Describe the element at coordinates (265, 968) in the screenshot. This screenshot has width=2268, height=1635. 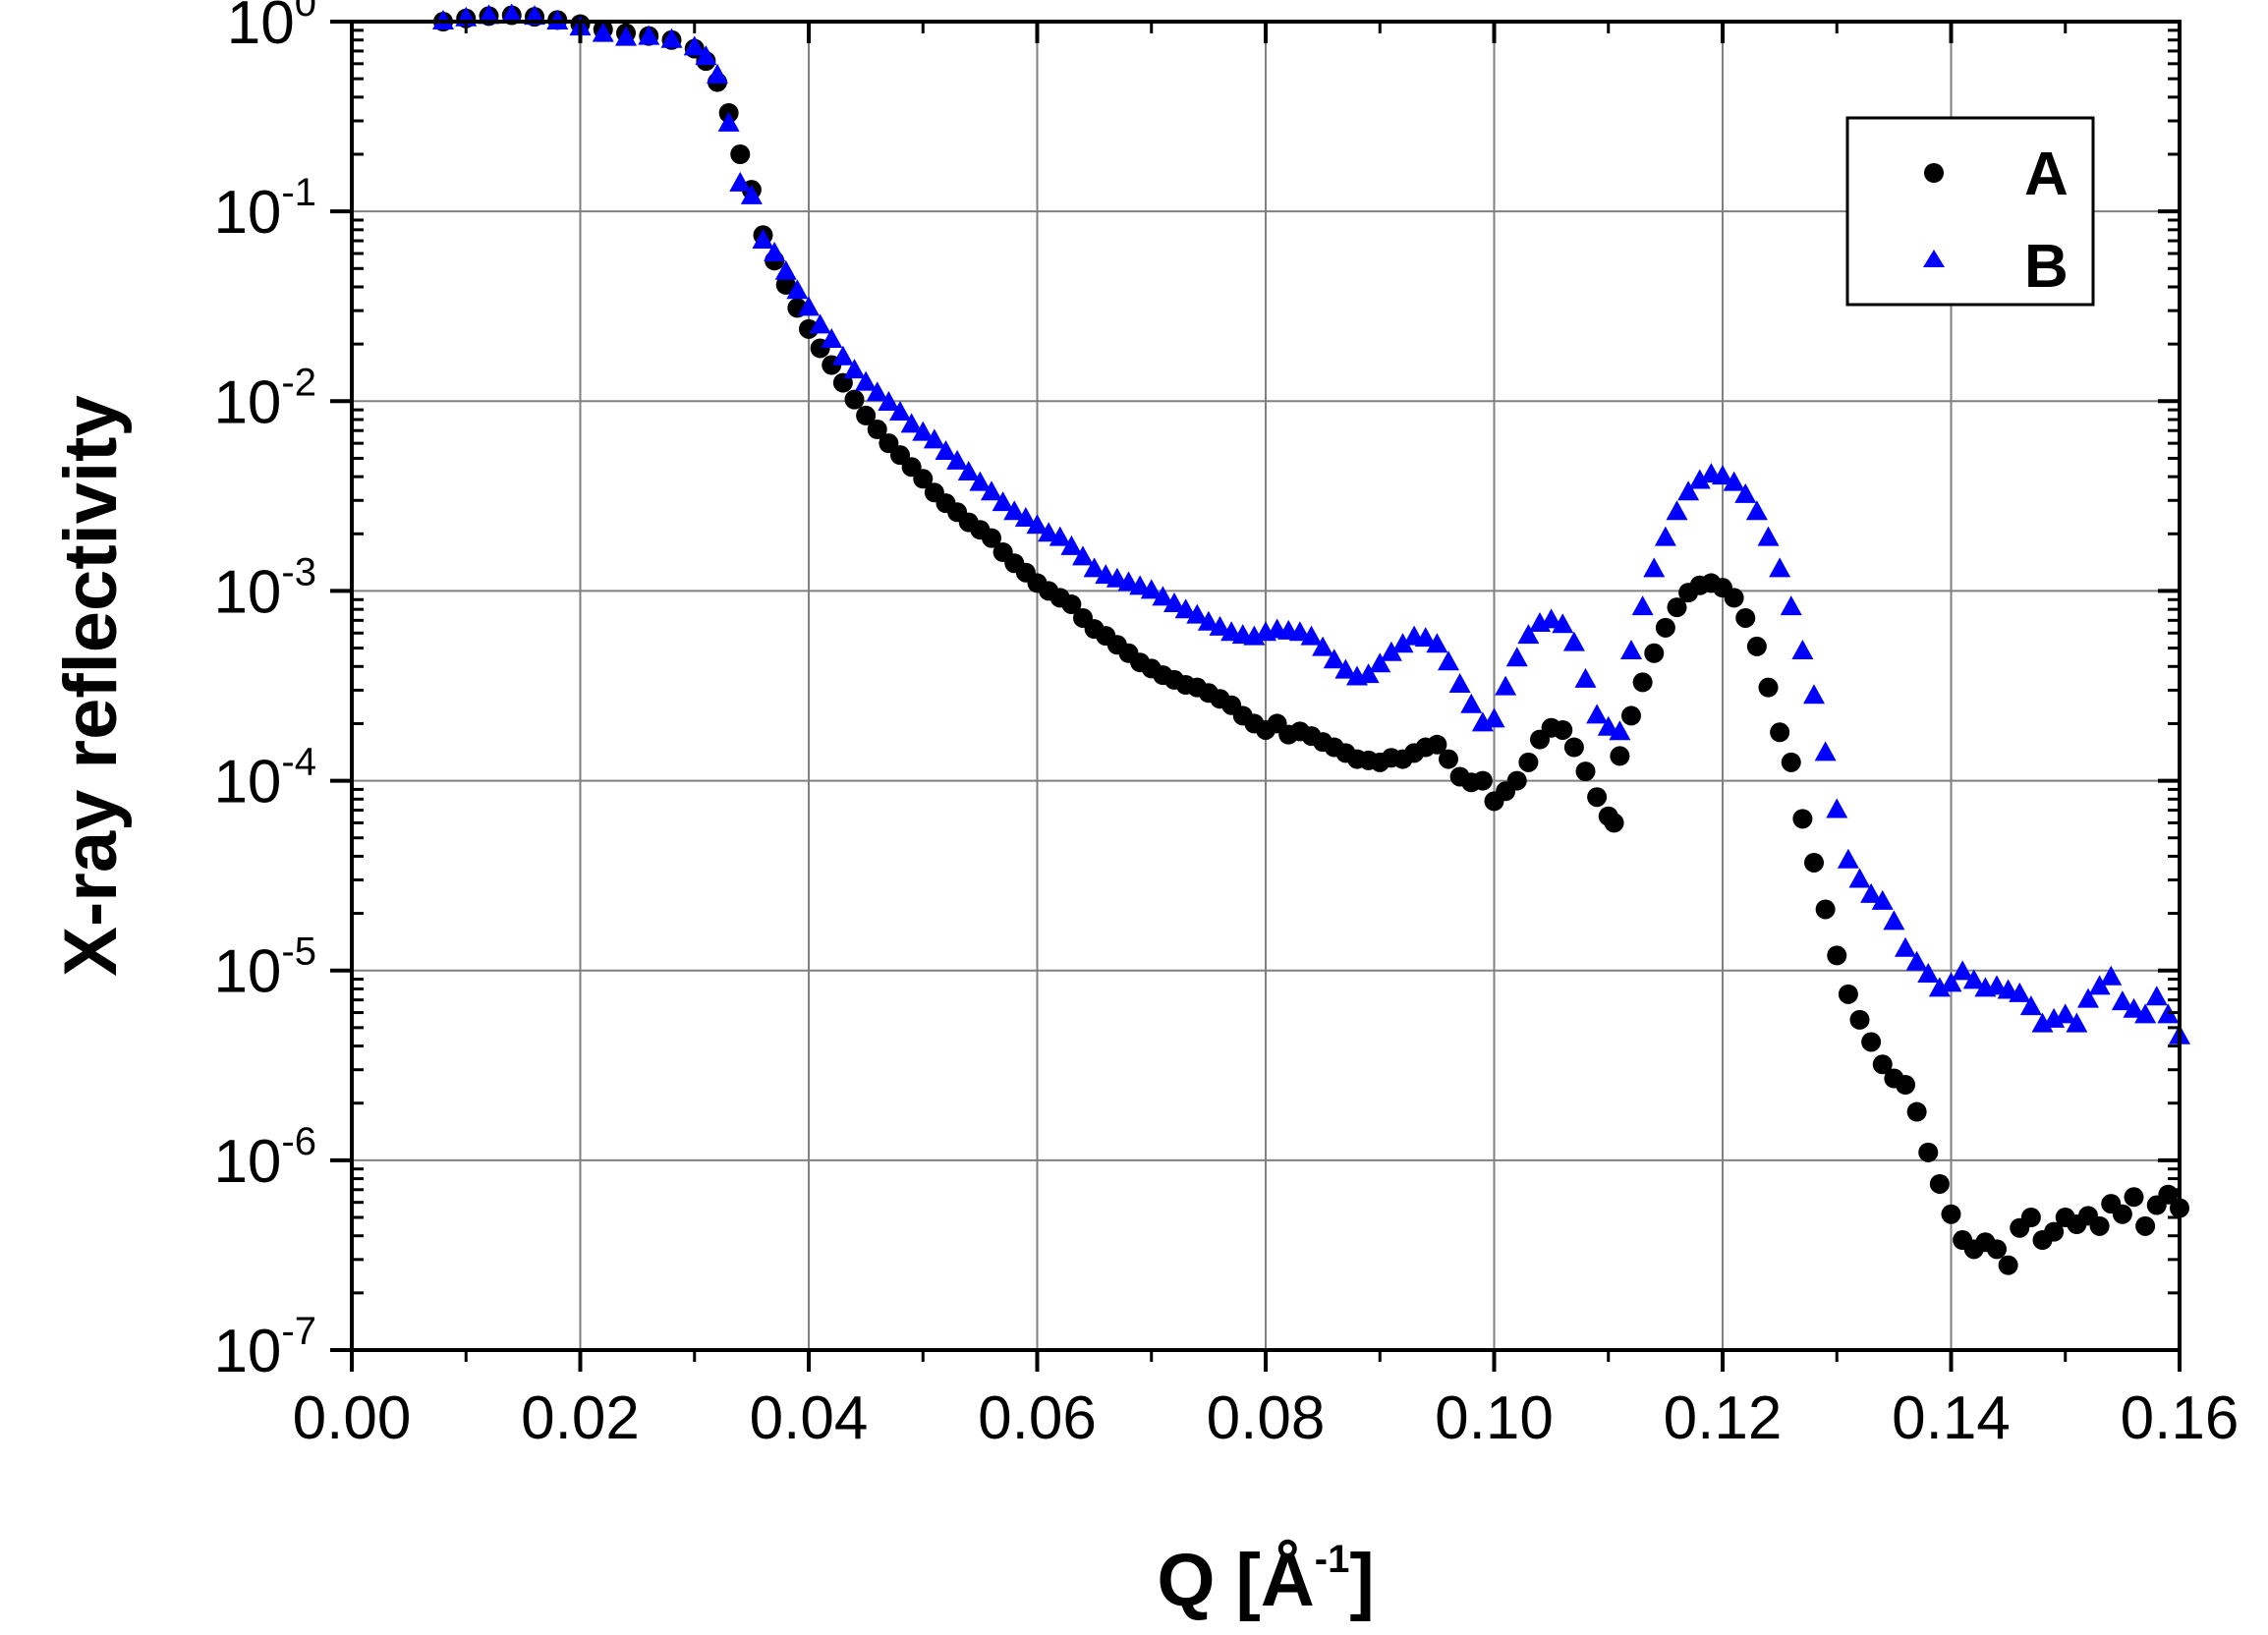
I see `y-tick-label: 10⁻⁵` at that location.